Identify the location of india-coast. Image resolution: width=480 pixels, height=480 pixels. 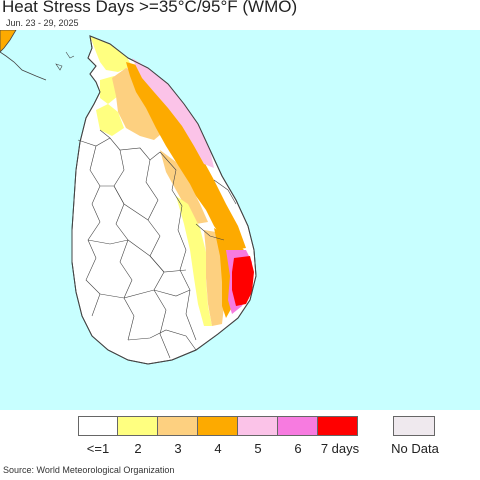
(8, 41).